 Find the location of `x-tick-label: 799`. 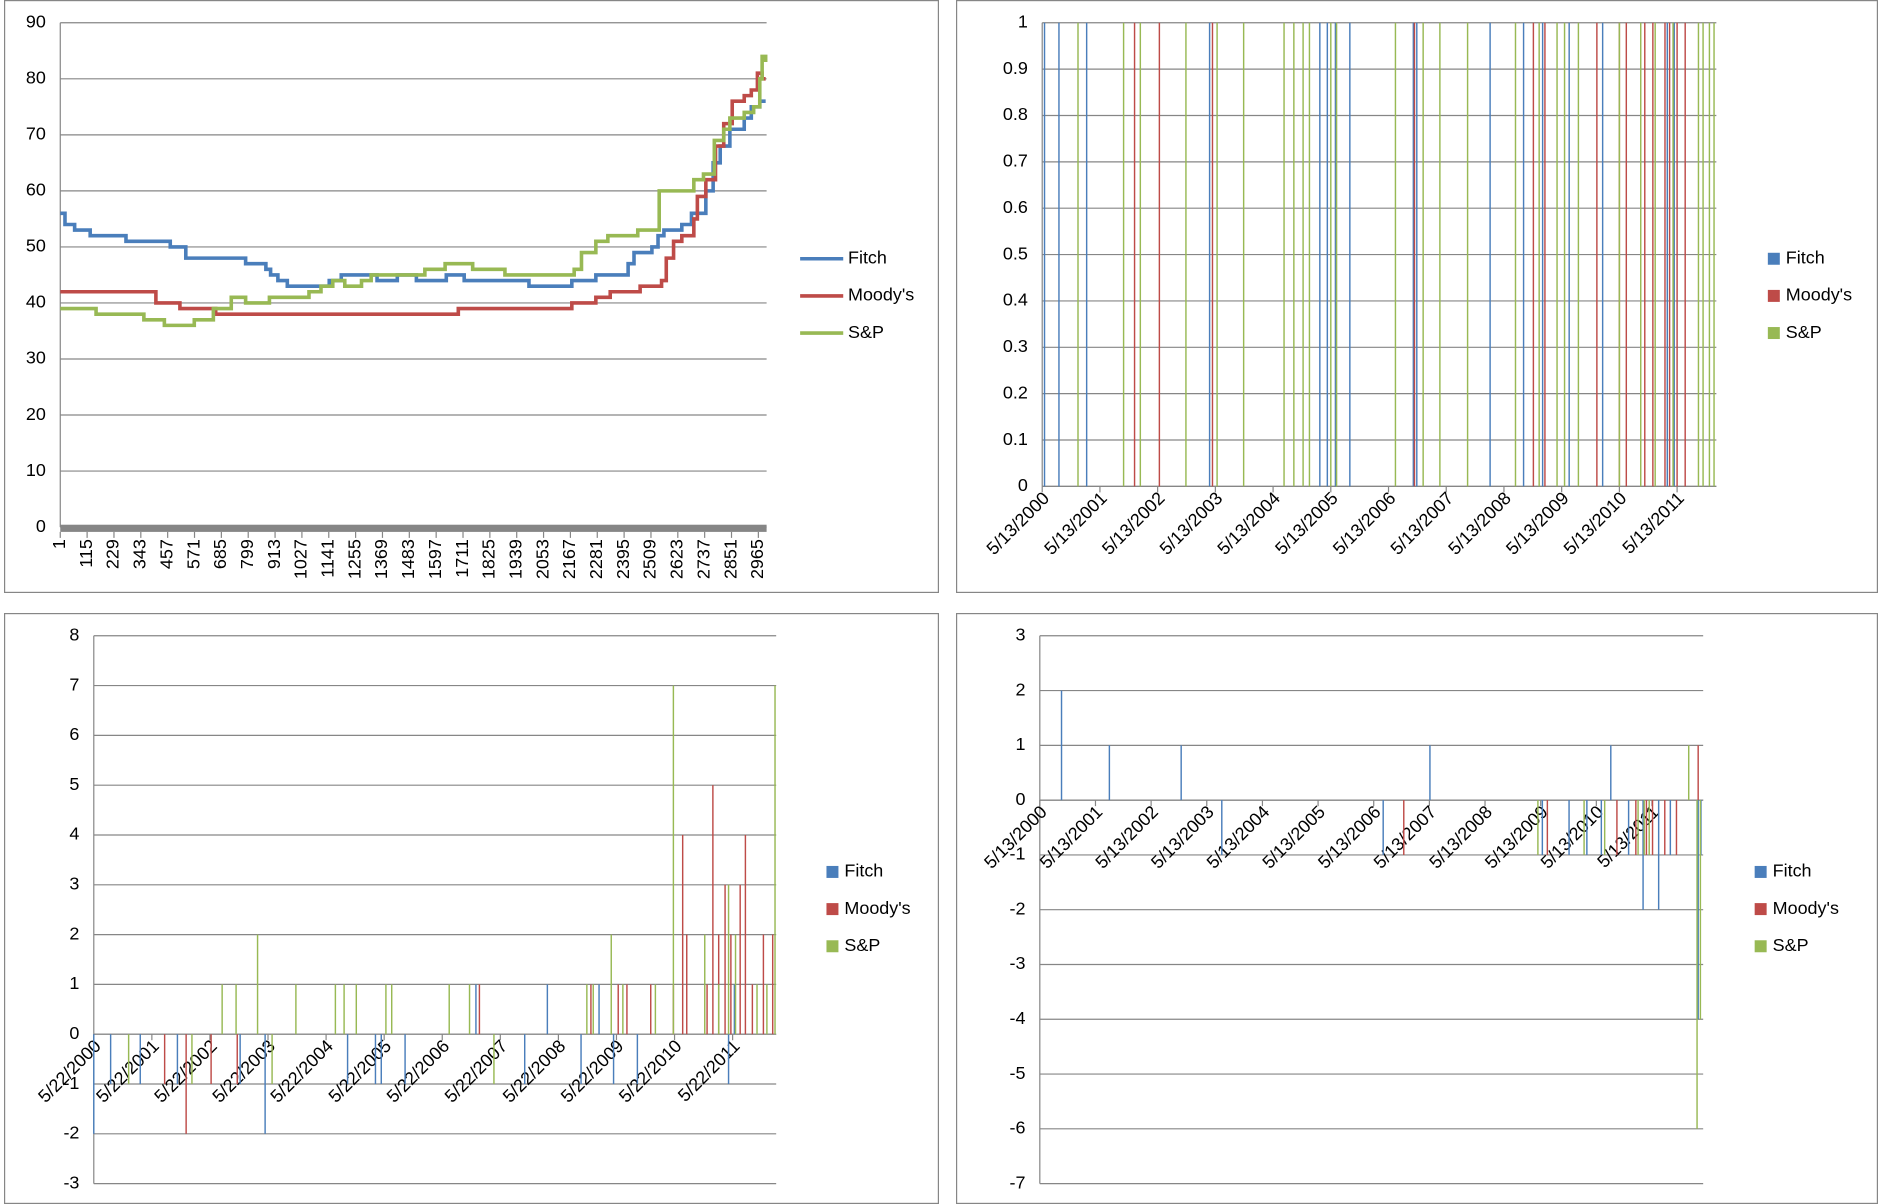

x-tick-label: 799 is located at coordinates (247, 554).